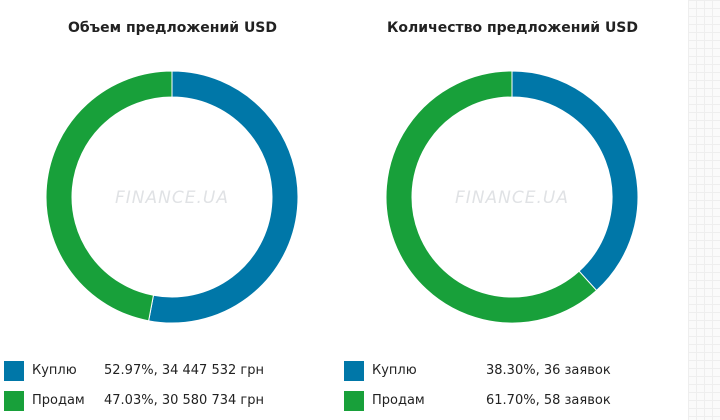  I want to click on legend-value: 52.97%, 34 447 532 грн, so click(184, 370).